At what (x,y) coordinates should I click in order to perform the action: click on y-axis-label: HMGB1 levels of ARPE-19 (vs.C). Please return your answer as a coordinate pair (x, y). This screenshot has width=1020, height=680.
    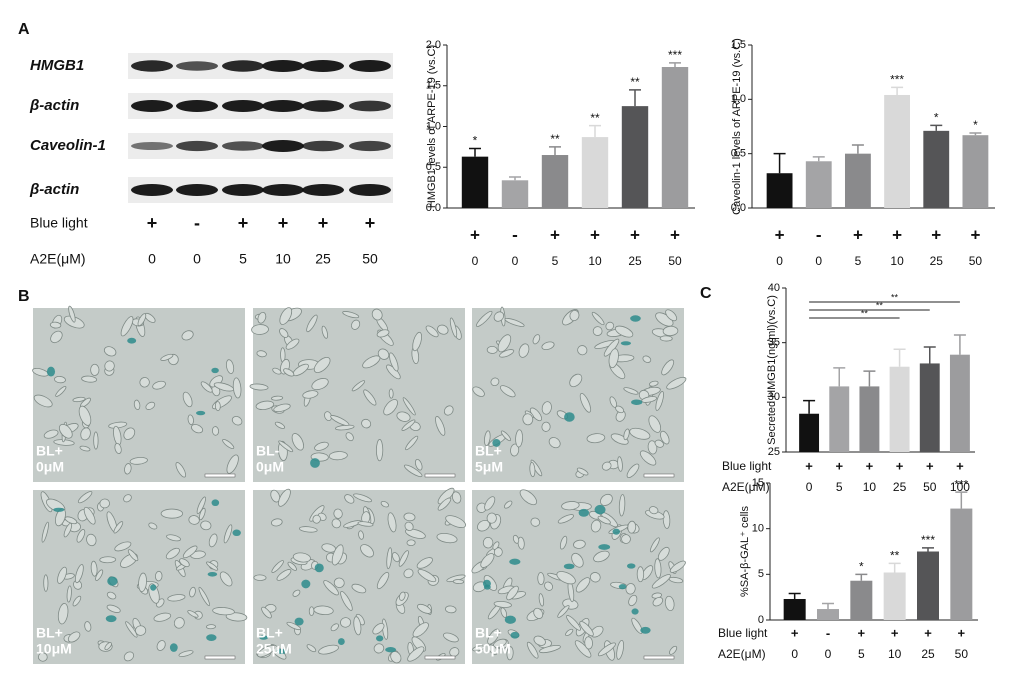
    Looking at the image, I should click on (432, 126).